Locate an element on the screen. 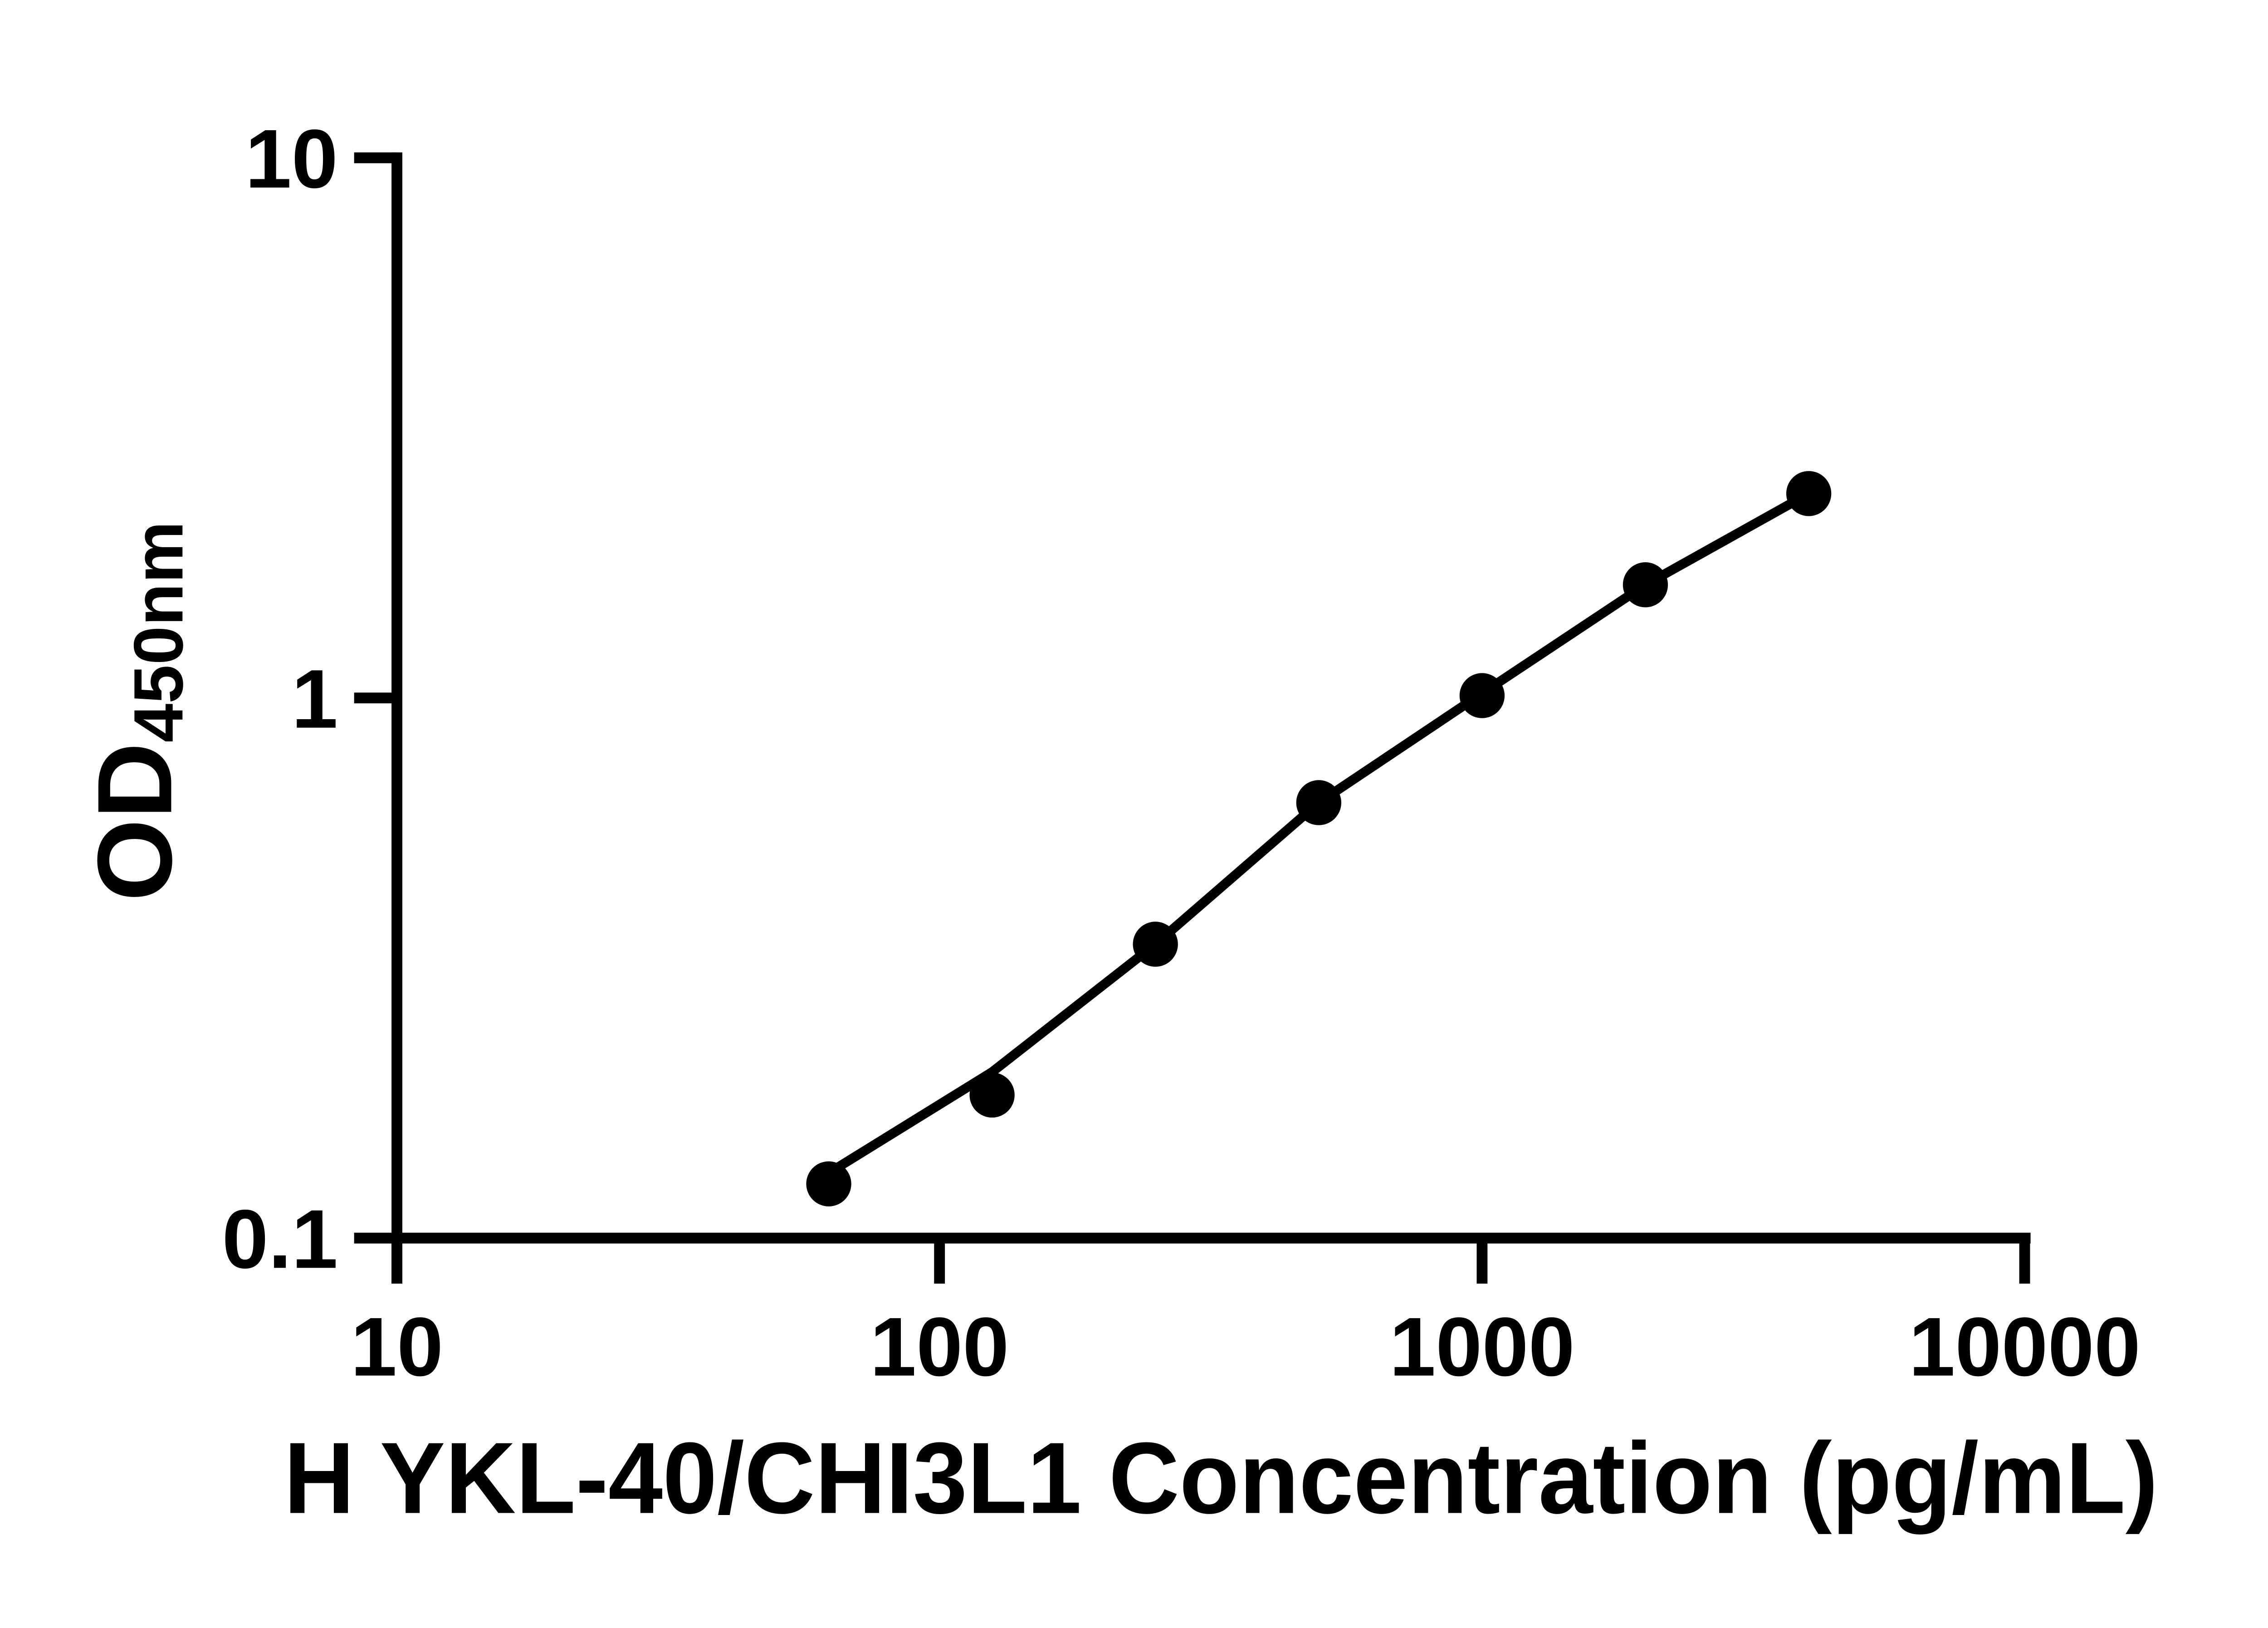  y-tick-label: 1 is located at coordinates (315, 698).